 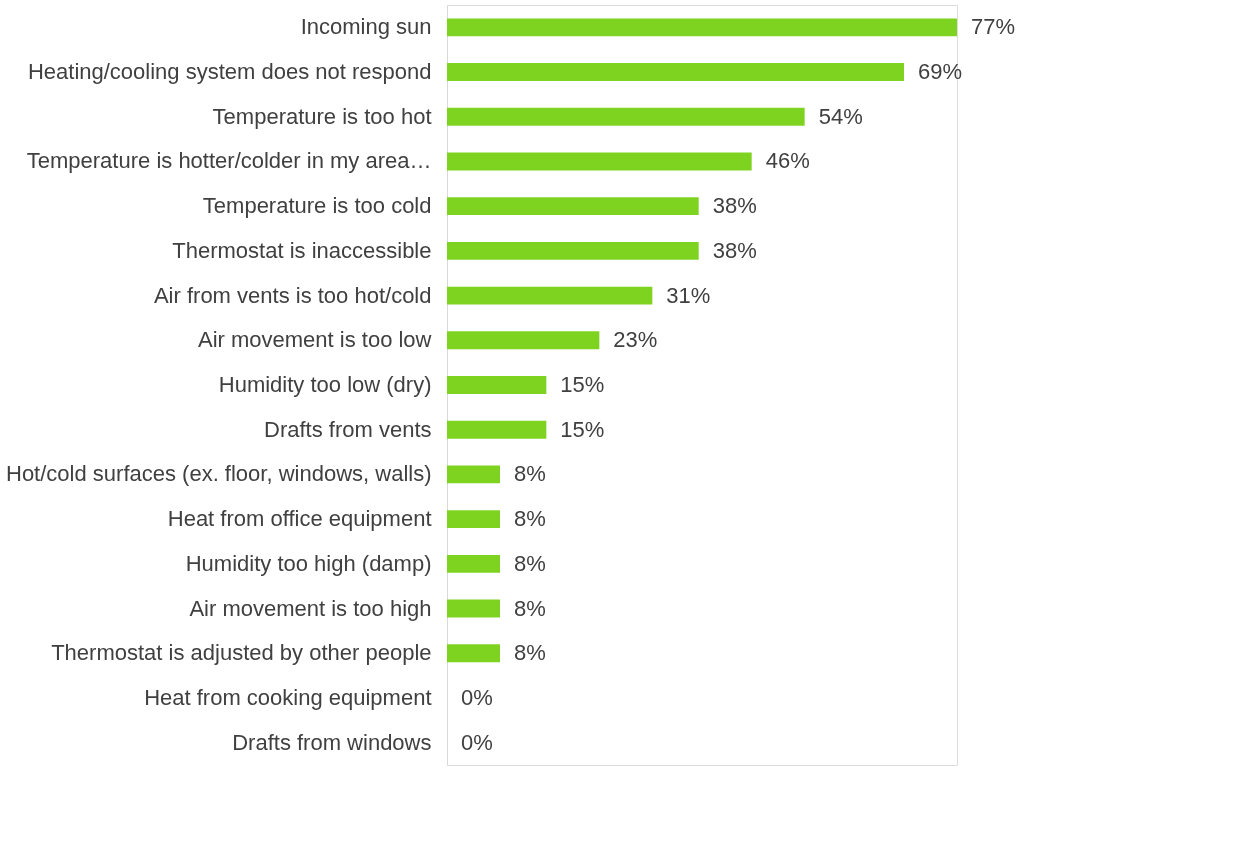 What do you see at coordinates (322, 116) in the screenshot?
I see `y-tick-label: Temperature is too hot` at bounding box center [322, 116].